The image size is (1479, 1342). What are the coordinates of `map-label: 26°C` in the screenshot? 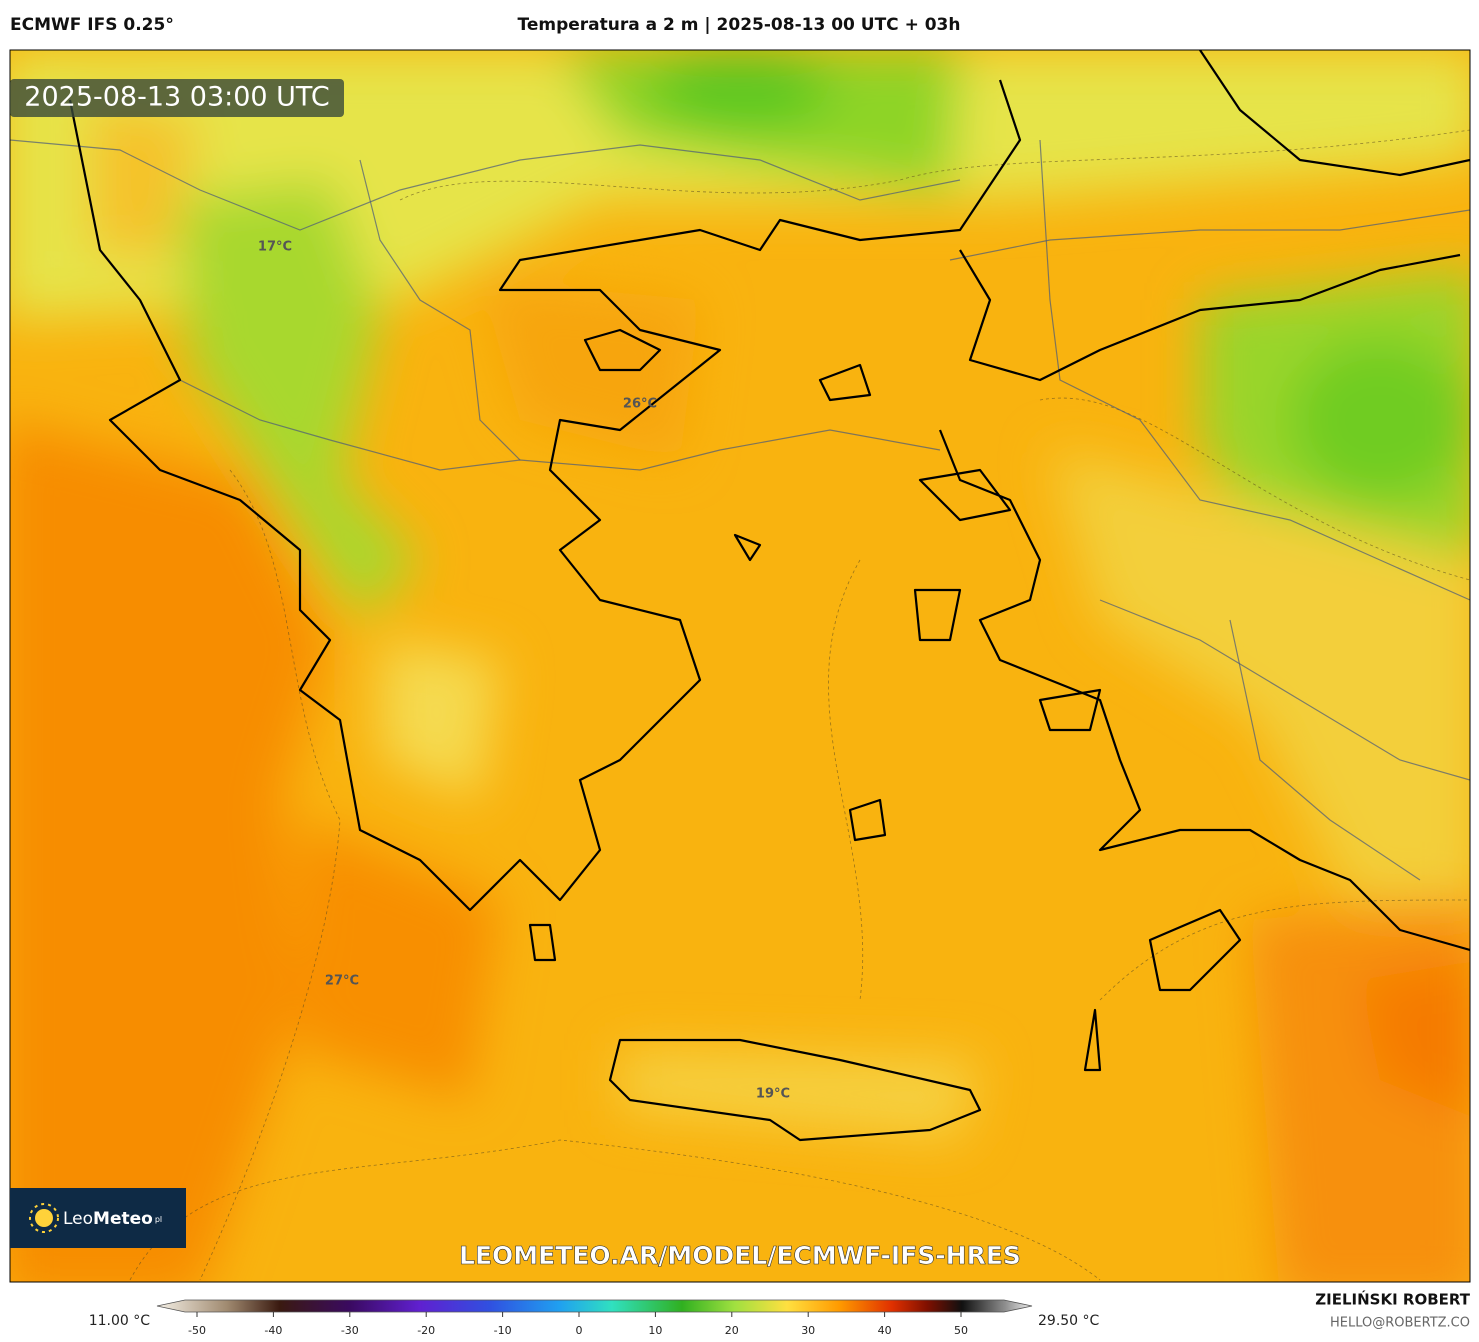 It's located at (640, 404).